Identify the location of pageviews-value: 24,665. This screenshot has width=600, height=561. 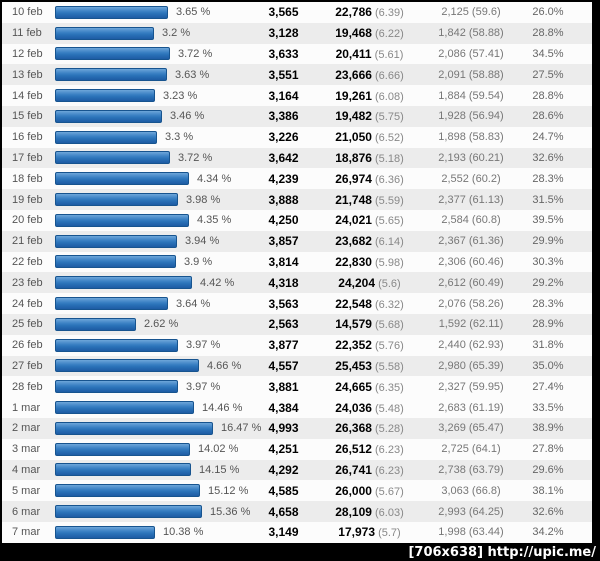
(353, 386).